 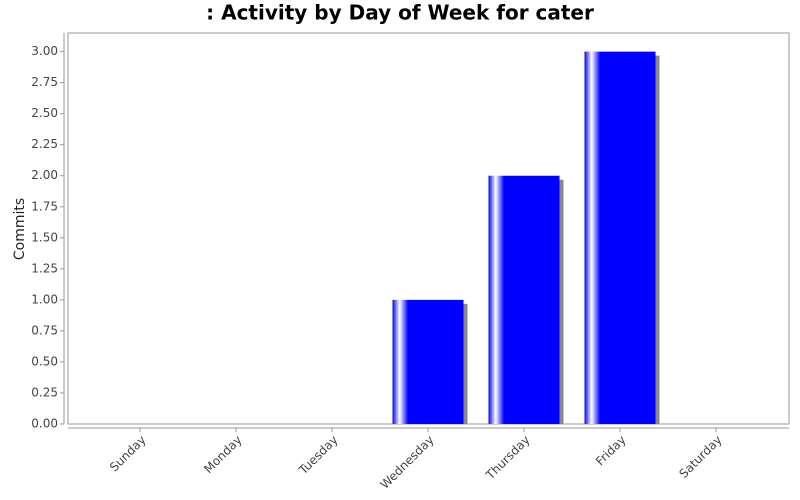 I want to click on y-tick-label: 1.25, so click(x=44, y=268).